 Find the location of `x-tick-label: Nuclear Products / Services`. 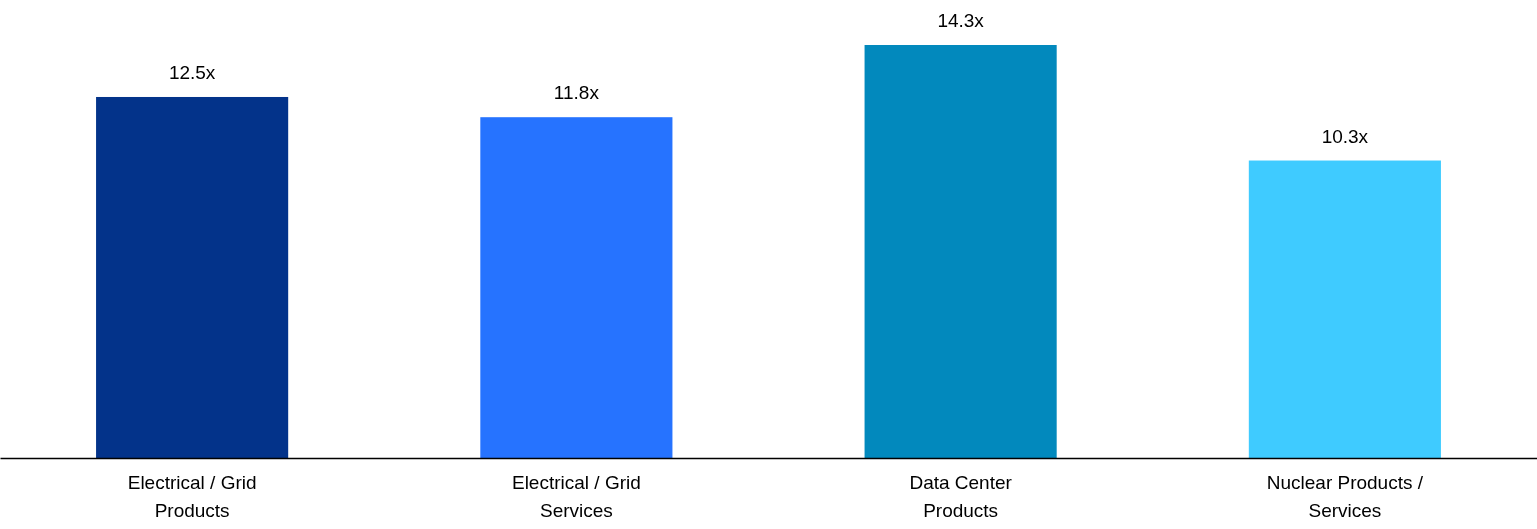

x-tick-label: Nuclear Products / Services is located at coordinates (1345, 497).